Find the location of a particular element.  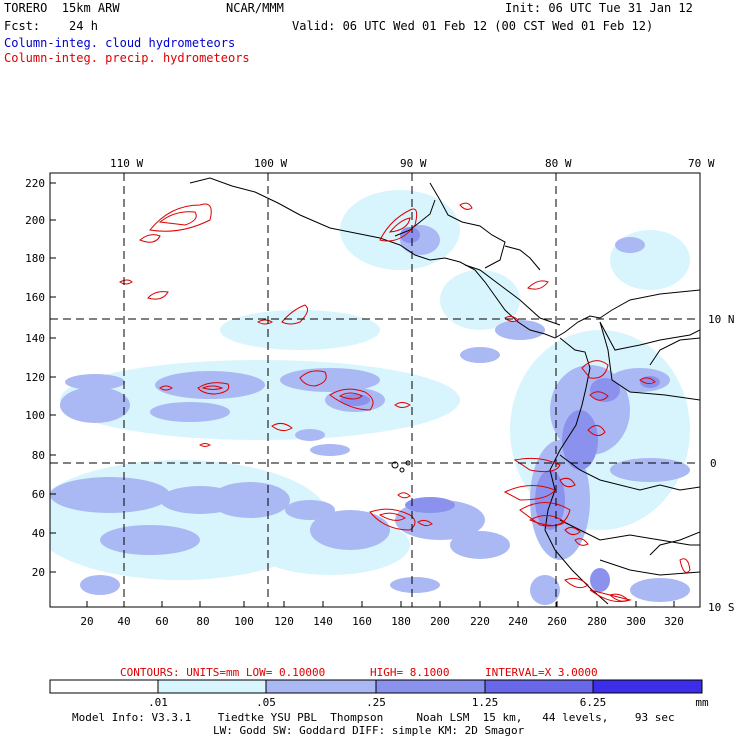

lon-label-90w: 90 W is located at coordinates (413, 163).